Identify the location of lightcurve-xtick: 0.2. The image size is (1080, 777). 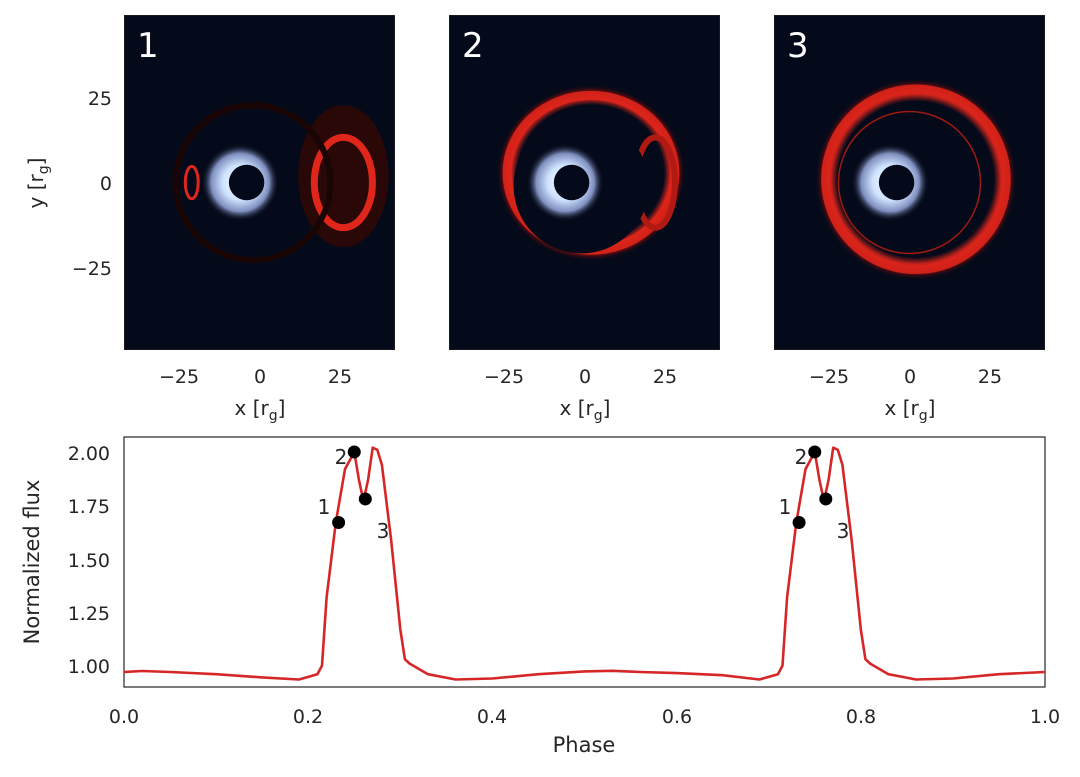
(308, 717).